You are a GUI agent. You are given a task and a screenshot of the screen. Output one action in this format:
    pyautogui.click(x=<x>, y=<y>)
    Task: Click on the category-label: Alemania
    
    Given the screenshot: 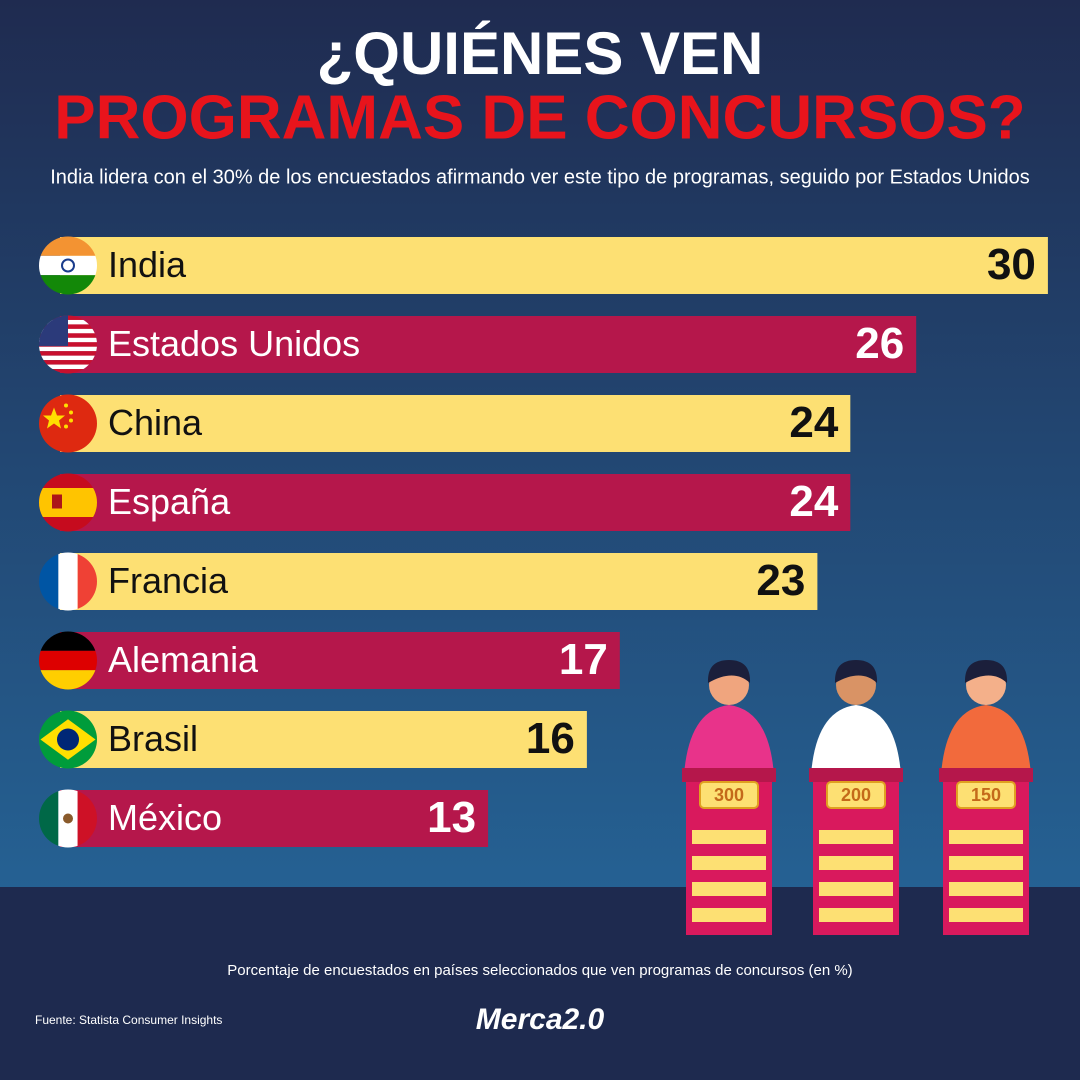 What is the action you would take?
    pyautogui.click(x=183, y=659)
    